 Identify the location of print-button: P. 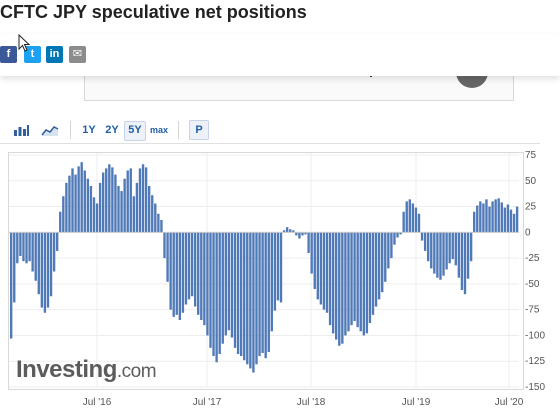
(199, 130).